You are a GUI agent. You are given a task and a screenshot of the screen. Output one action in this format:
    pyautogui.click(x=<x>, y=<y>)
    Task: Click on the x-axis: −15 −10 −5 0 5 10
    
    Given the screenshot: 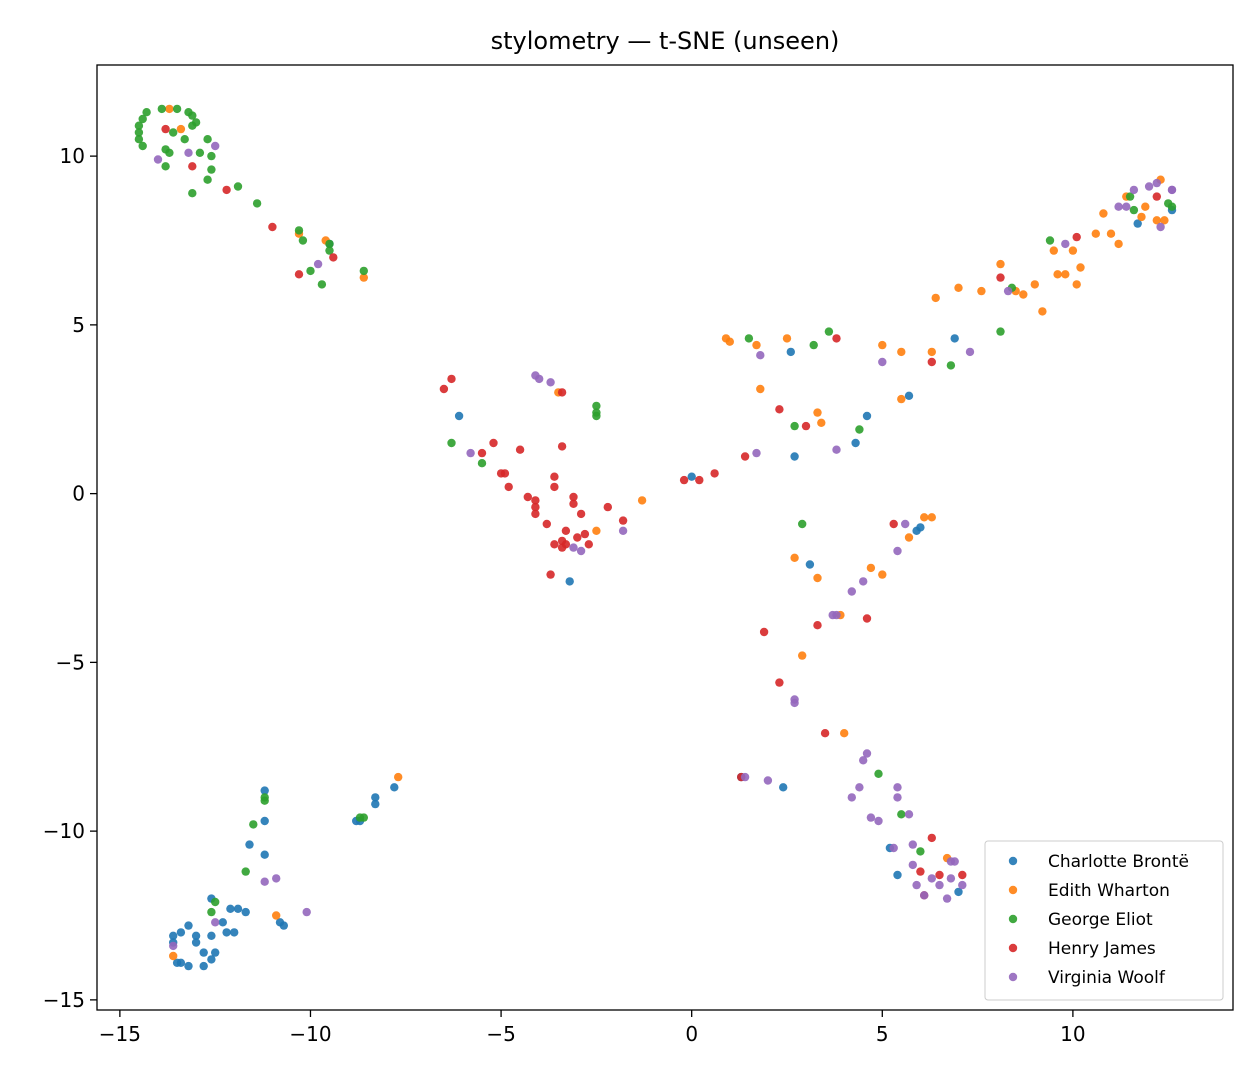 What is the action you would take?
    pyautogui.click(x=592, y=1028)
    